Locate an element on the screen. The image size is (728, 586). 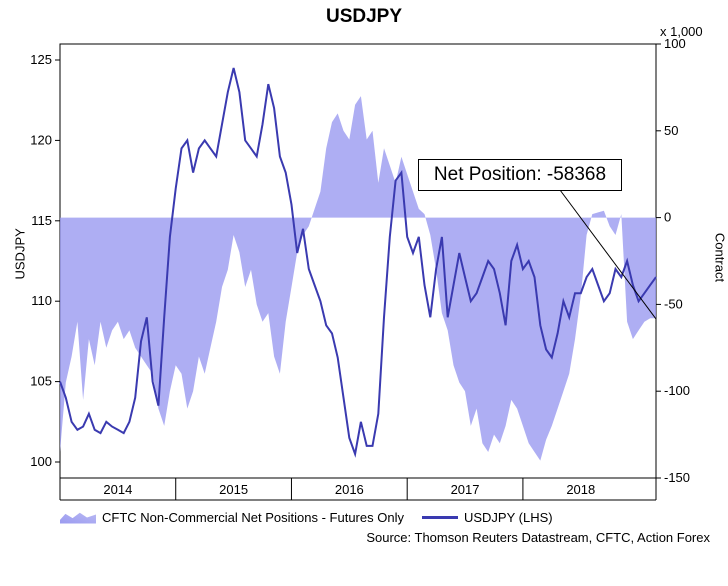
x-tick-label: 2018 is located at coordinates (580, 489).